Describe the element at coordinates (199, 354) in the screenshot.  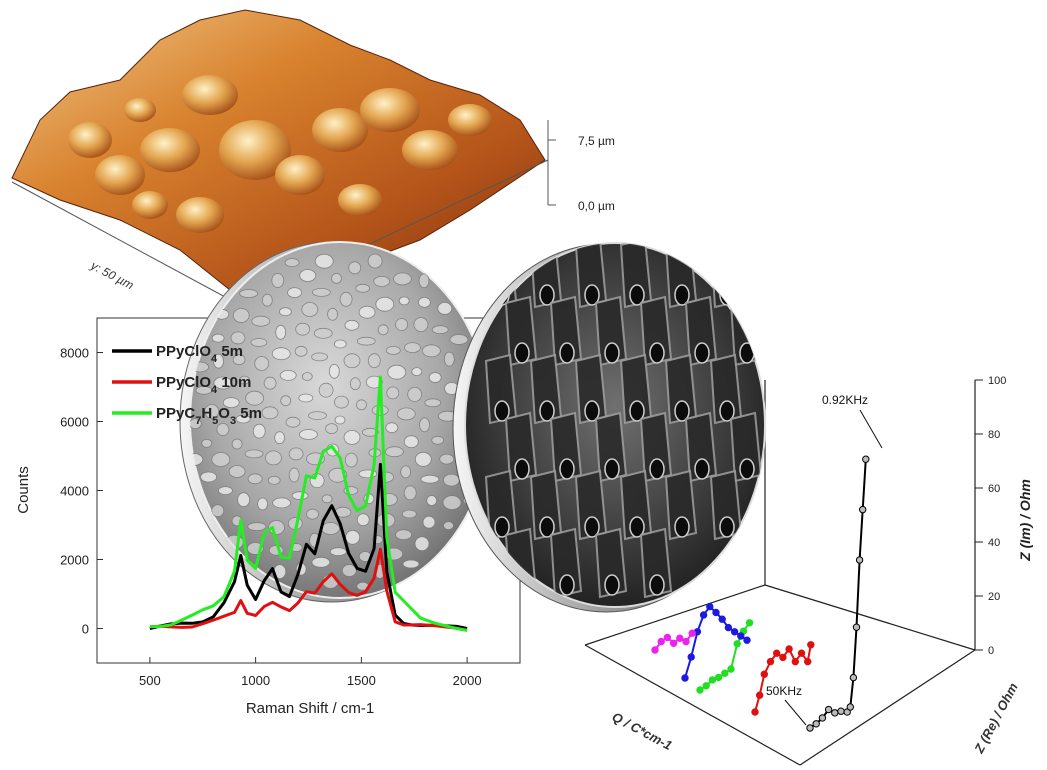
I see `legend-label-0: PPyClO4 5m` at that location.